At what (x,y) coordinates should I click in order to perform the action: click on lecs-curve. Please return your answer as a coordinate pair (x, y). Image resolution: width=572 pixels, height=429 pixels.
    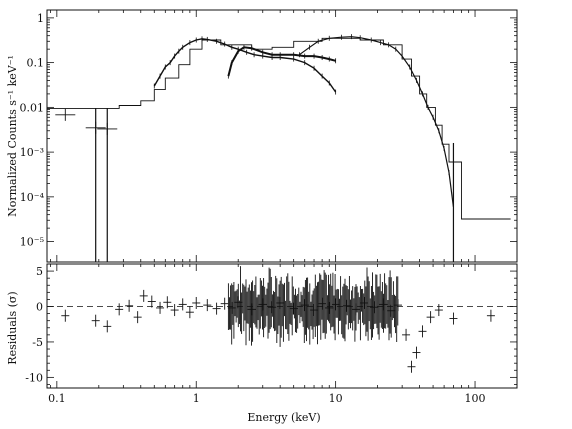
    Looking at the image, I should click on (245, 65).